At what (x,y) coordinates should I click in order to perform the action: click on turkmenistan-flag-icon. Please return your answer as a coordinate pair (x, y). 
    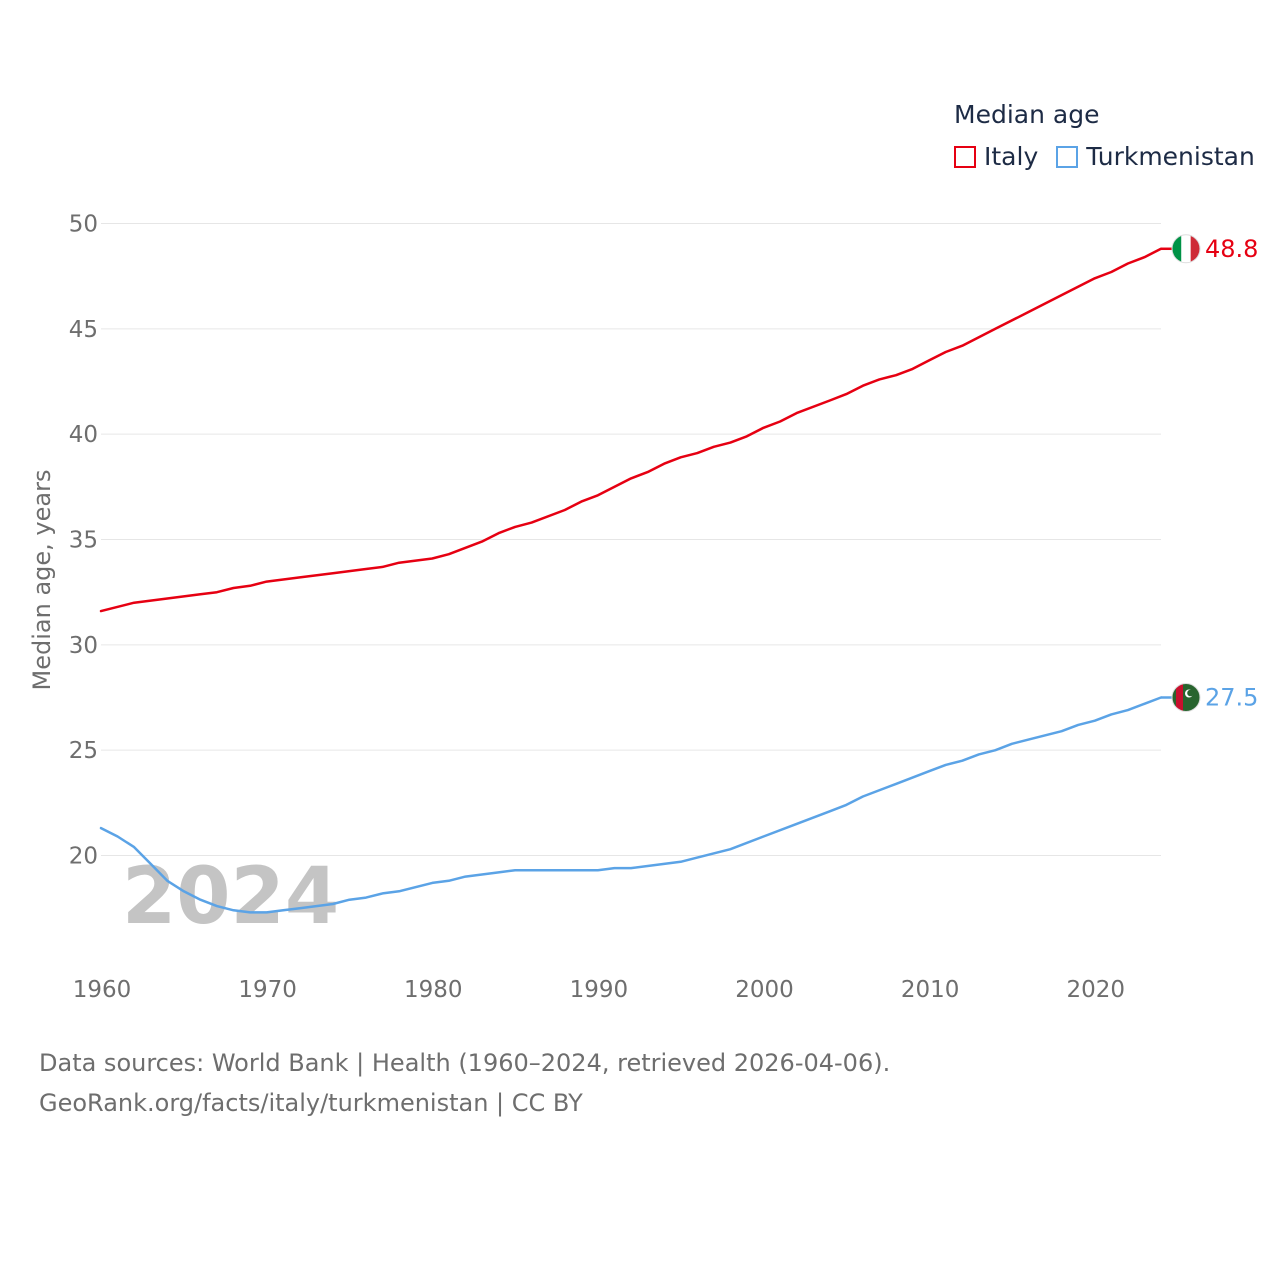
    Looking at the image, I should click on (1186, 697).